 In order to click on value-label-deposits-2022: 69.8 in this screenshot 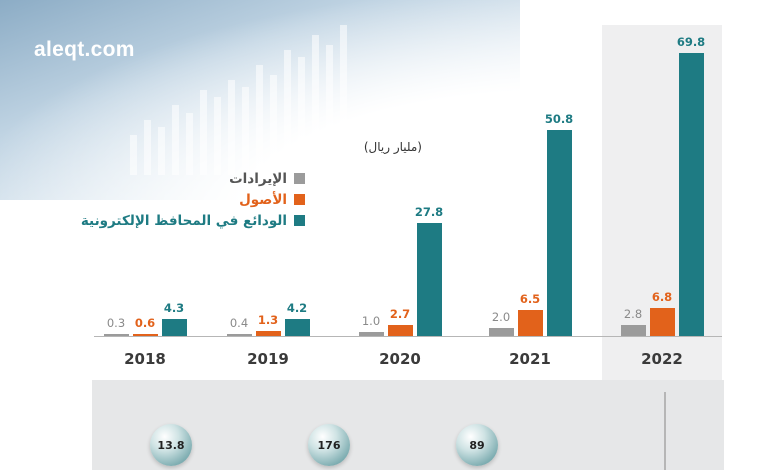, I will do `click(691, 42)`.